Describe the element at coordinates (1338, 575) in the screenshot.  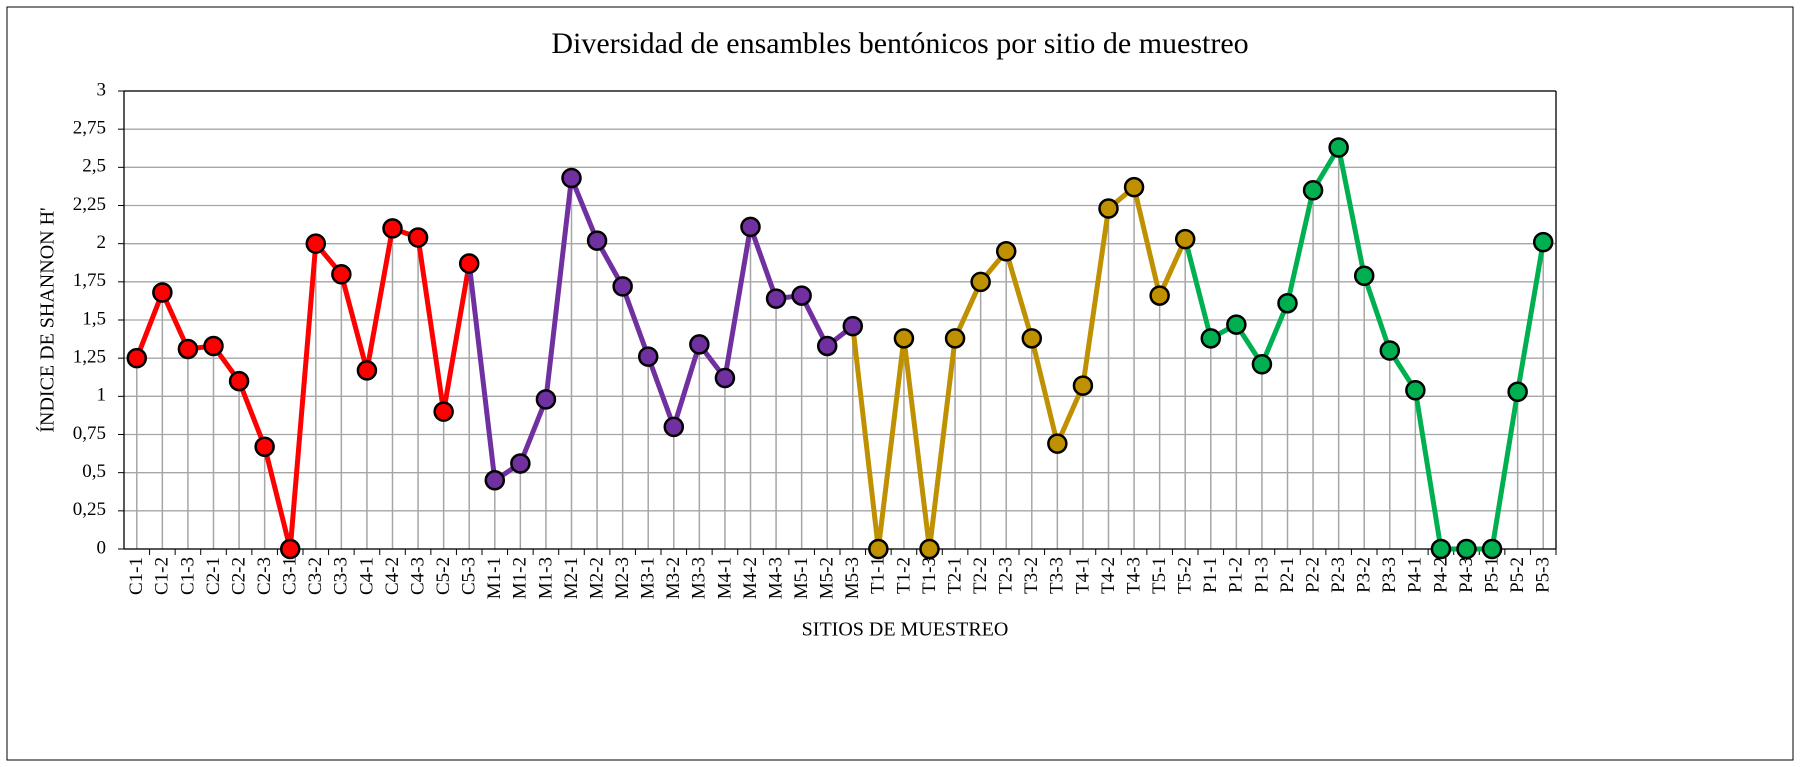
I see `x-tick-label: P2-3` at that location.